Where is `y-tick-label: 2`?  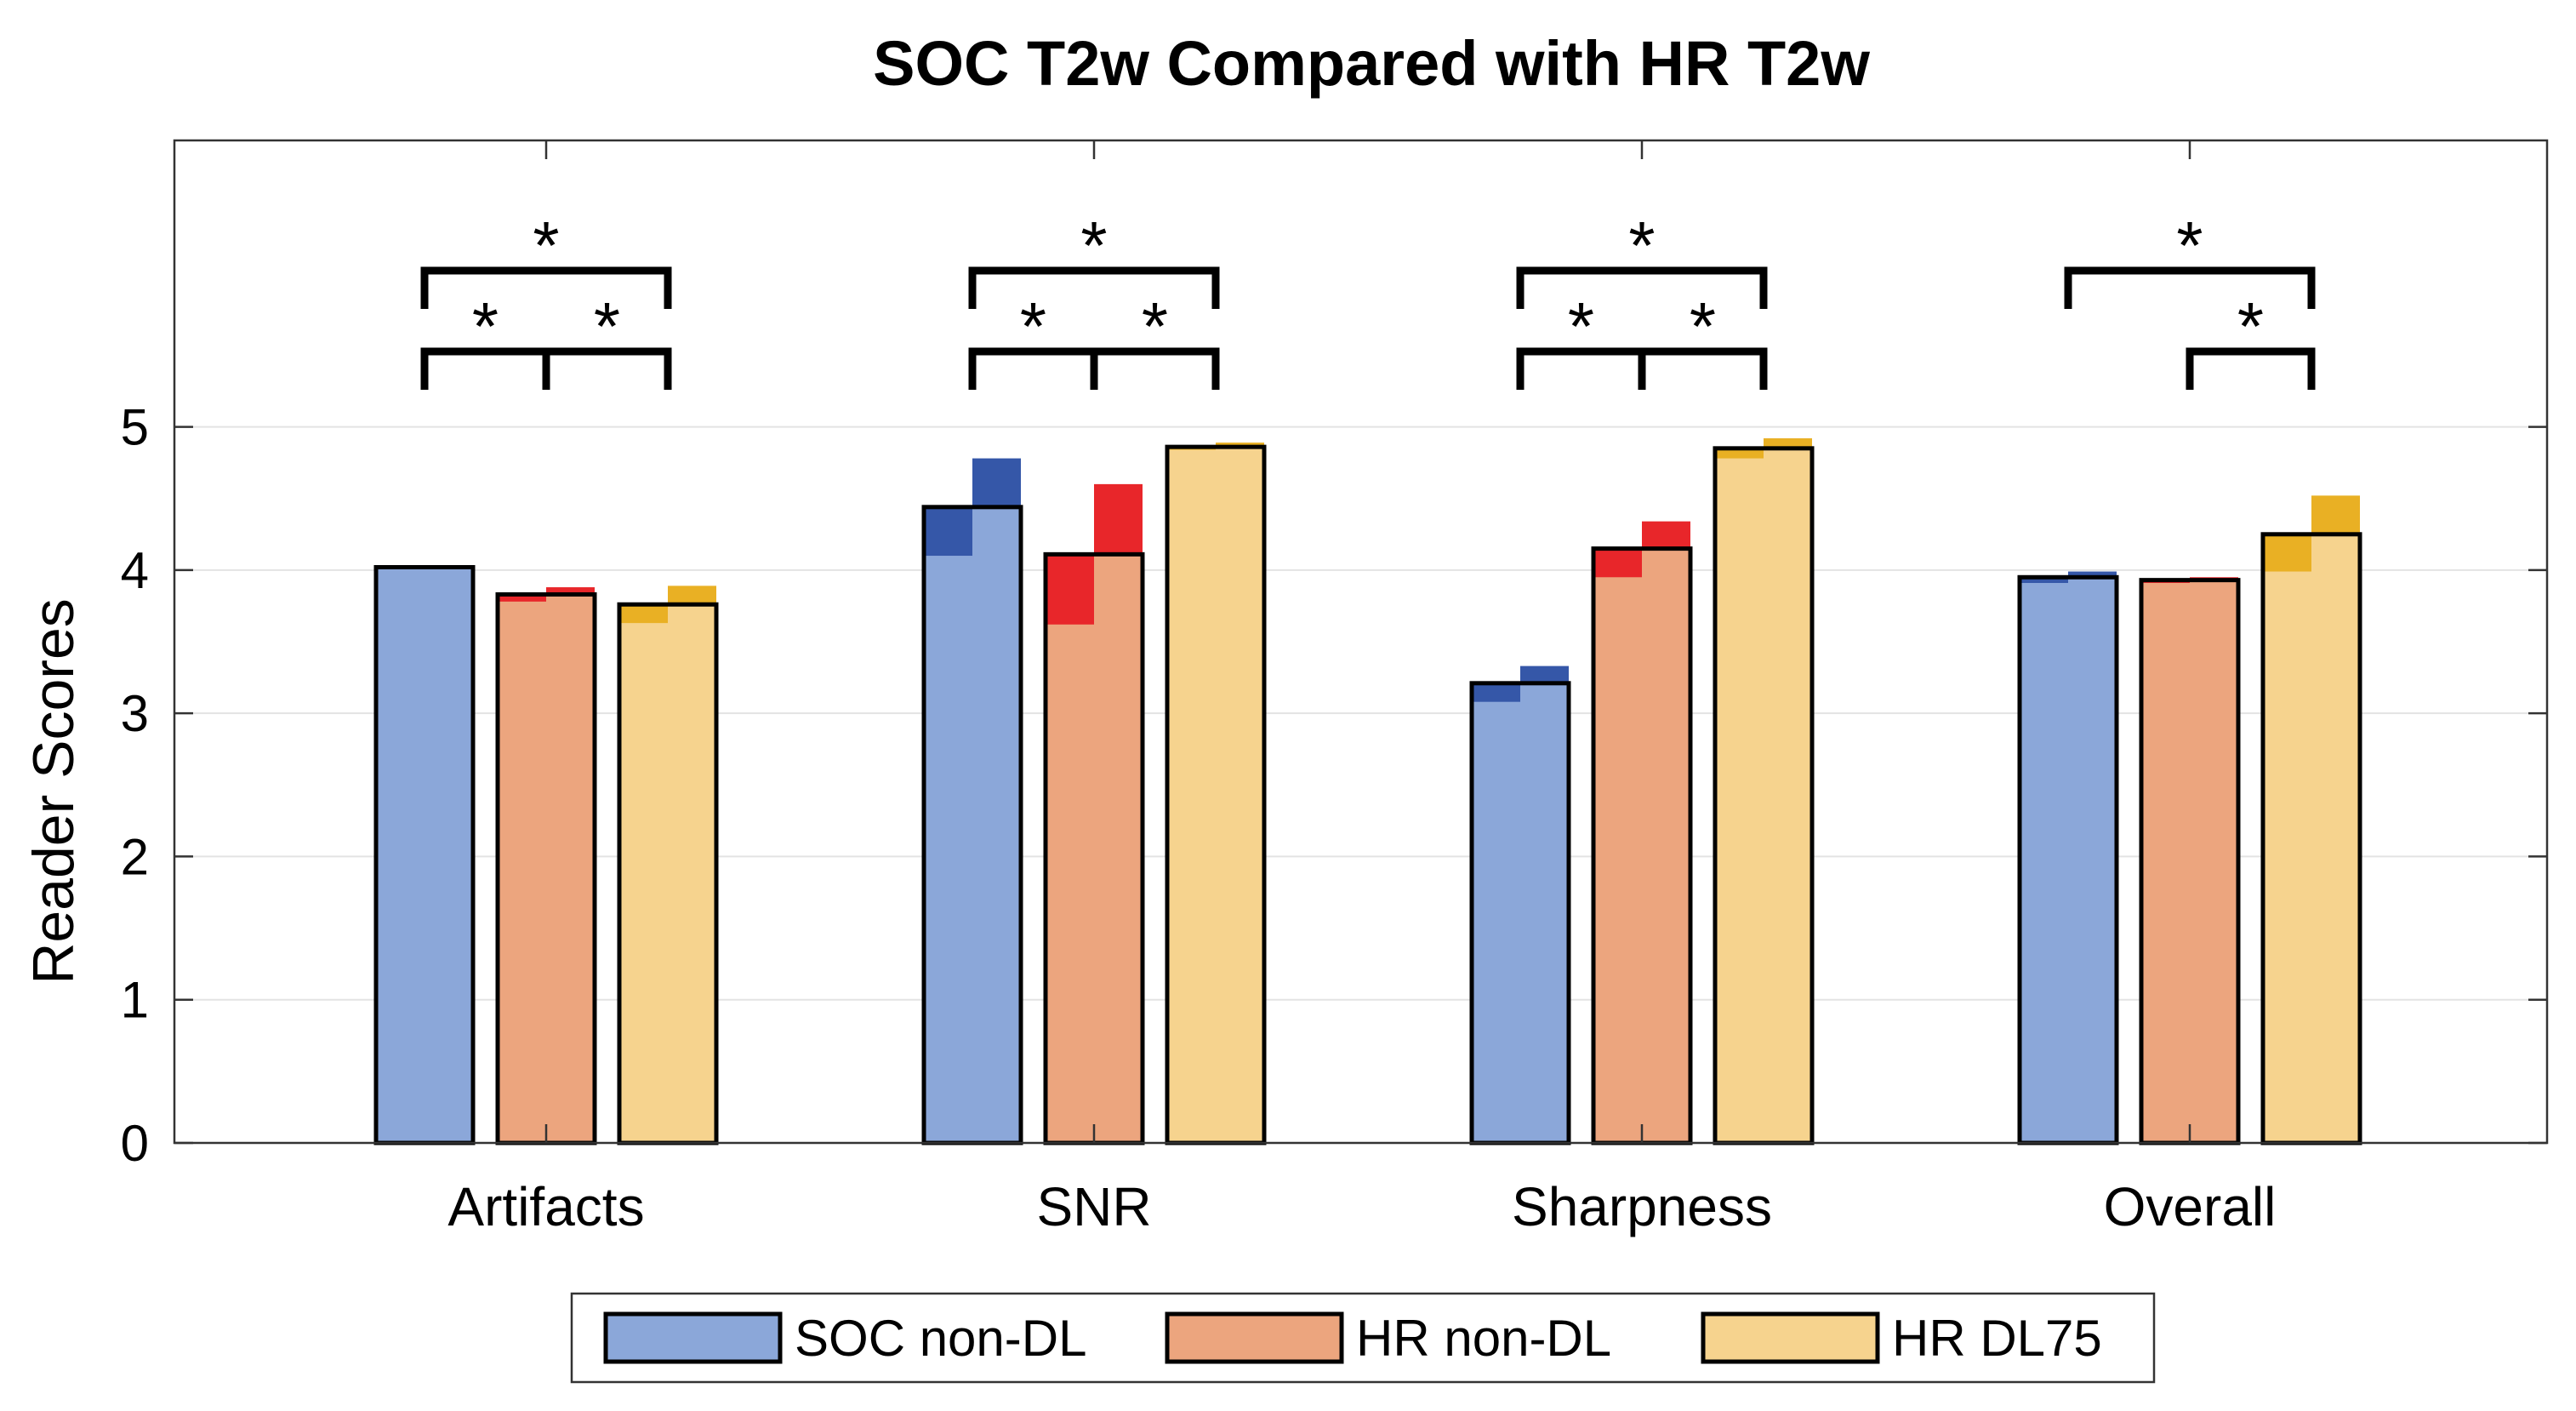 y-tick-label: 2 is located at coordinates (135, 856).